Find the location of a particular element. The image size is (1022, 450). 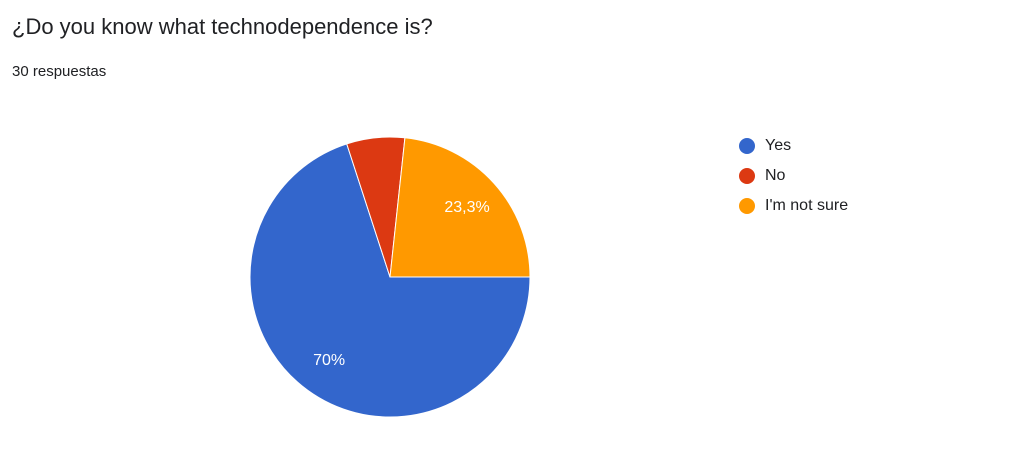

chart-title: ¿Do you know what technodependence is? is located at coordinates (222, 26).